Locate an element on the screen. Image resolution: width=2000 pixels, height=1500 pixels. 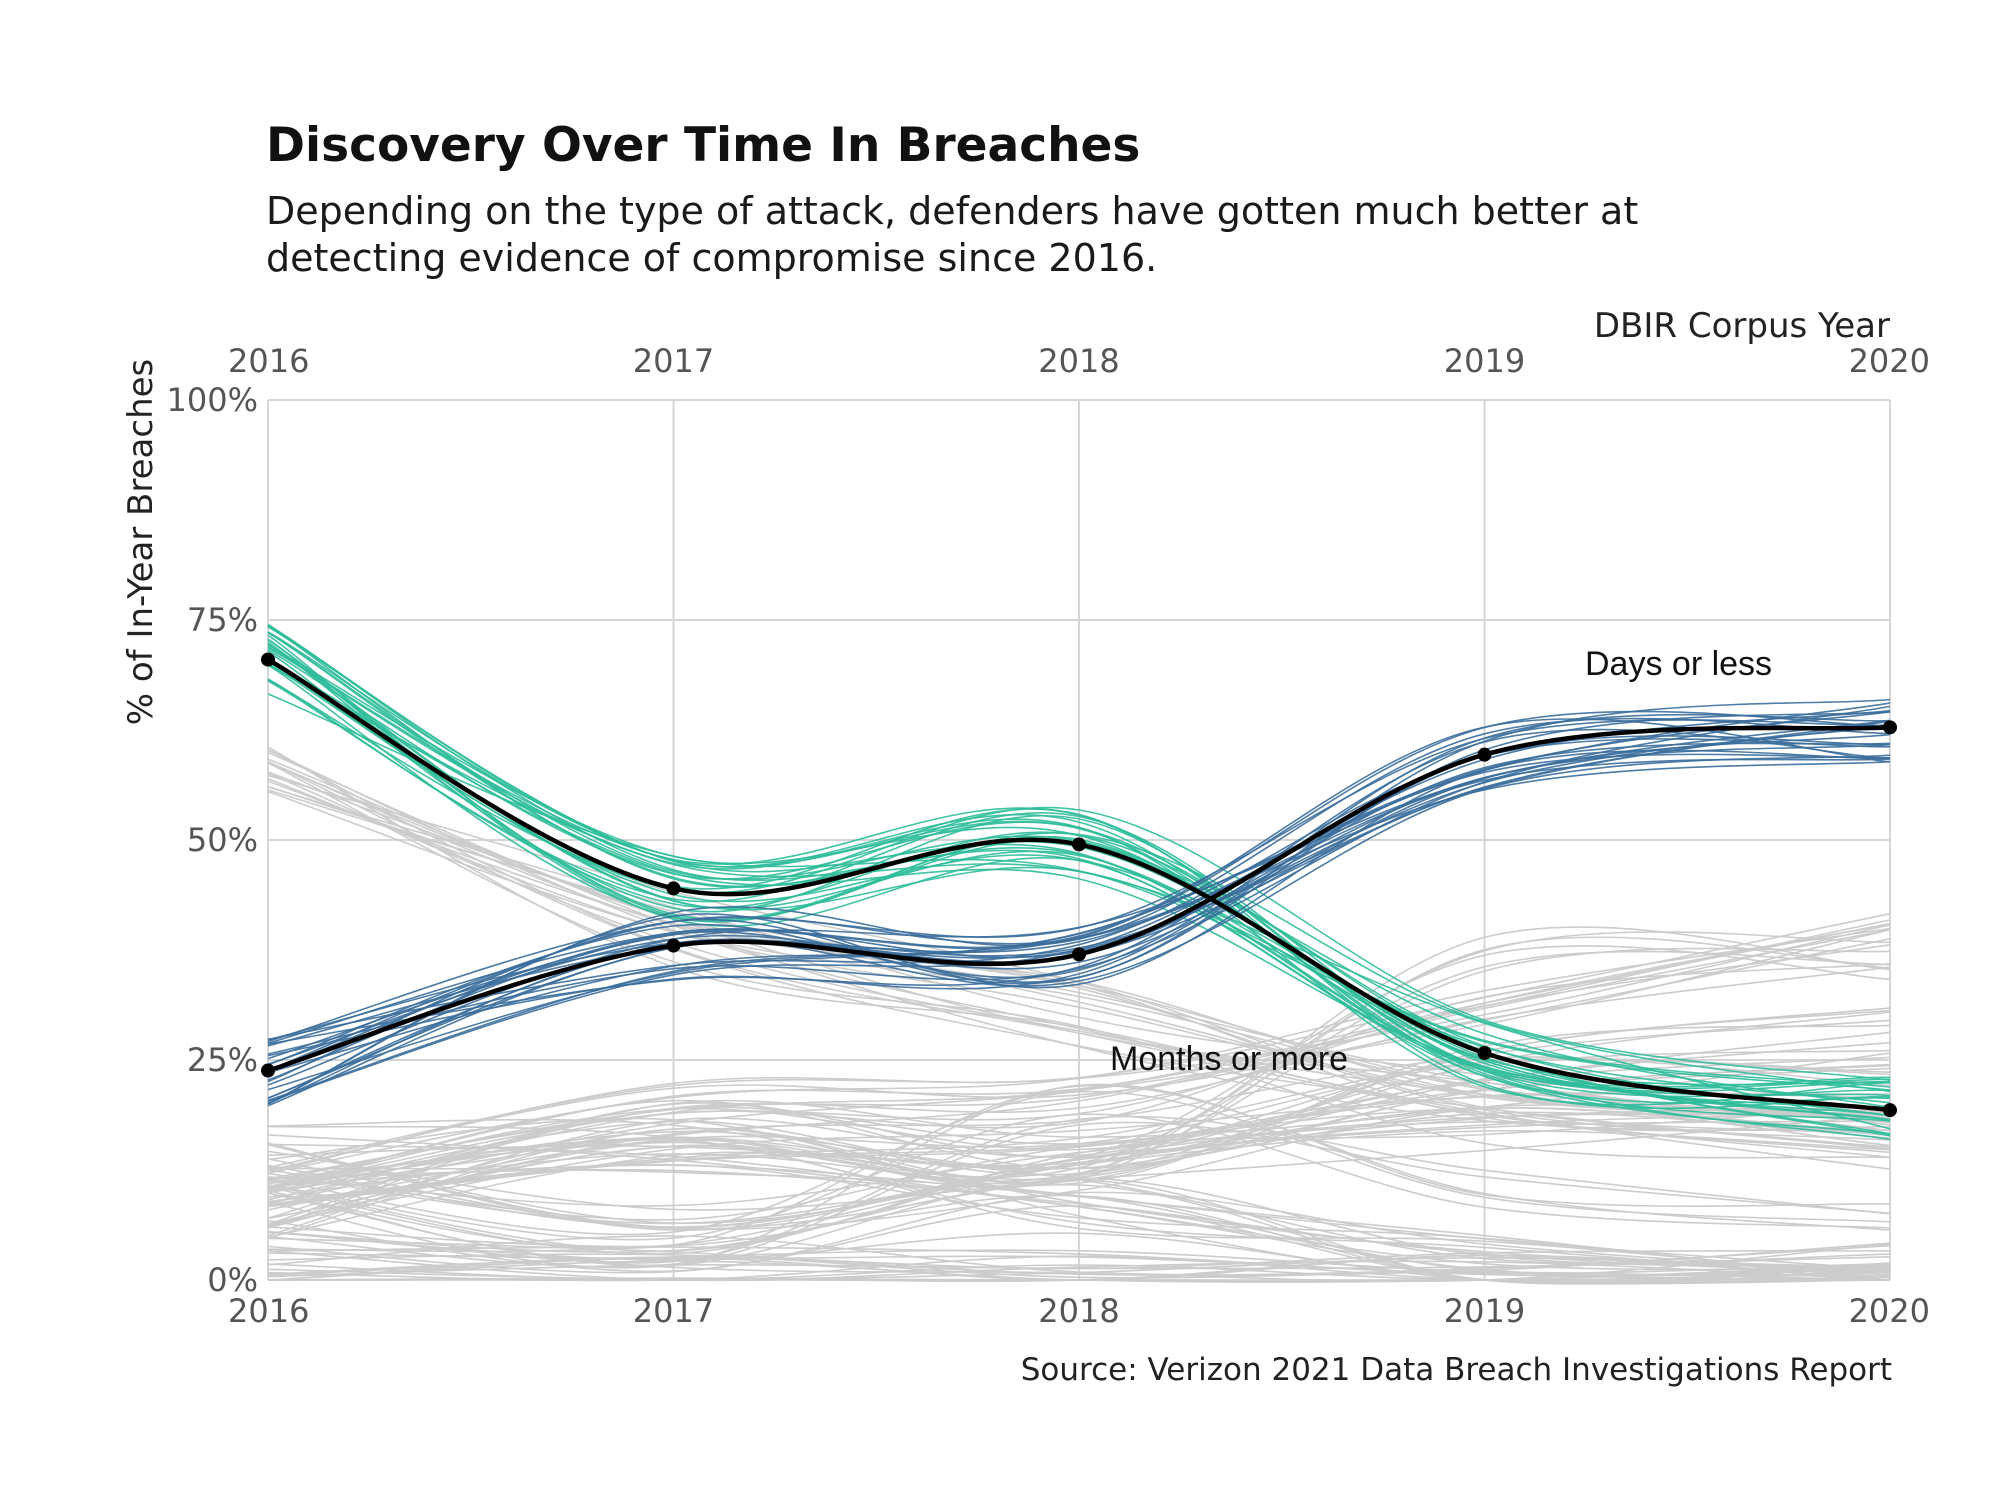
x-tick-label-bottom: 2020 is located at coordinates (1889, 1311).